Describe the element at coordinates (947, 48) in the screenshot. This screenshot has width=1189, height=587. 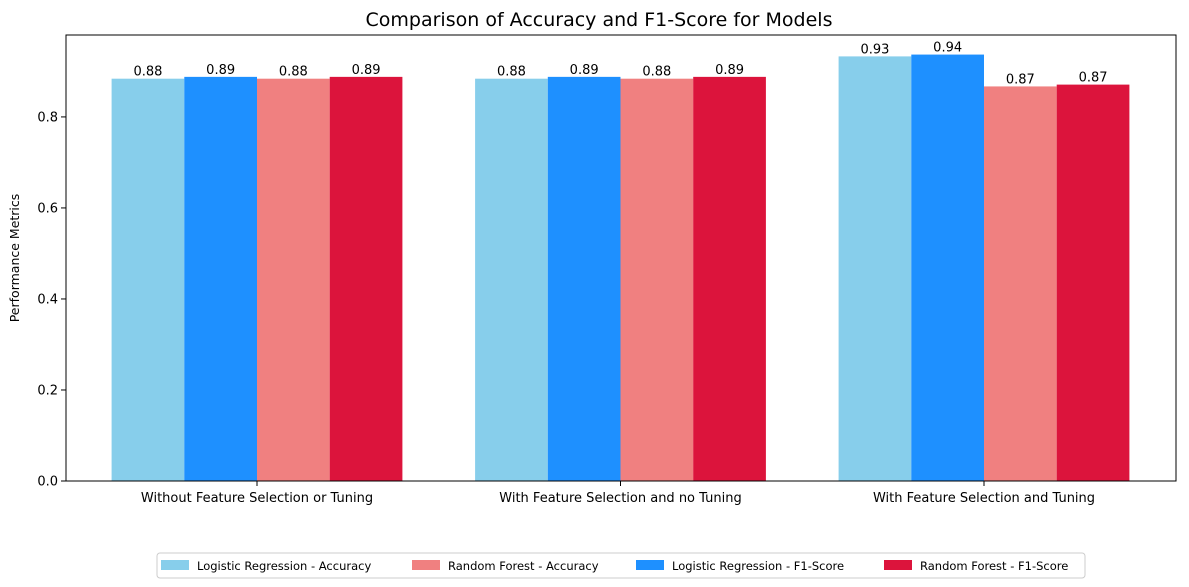
I see `data-label-1-2: 0.94` at that location.